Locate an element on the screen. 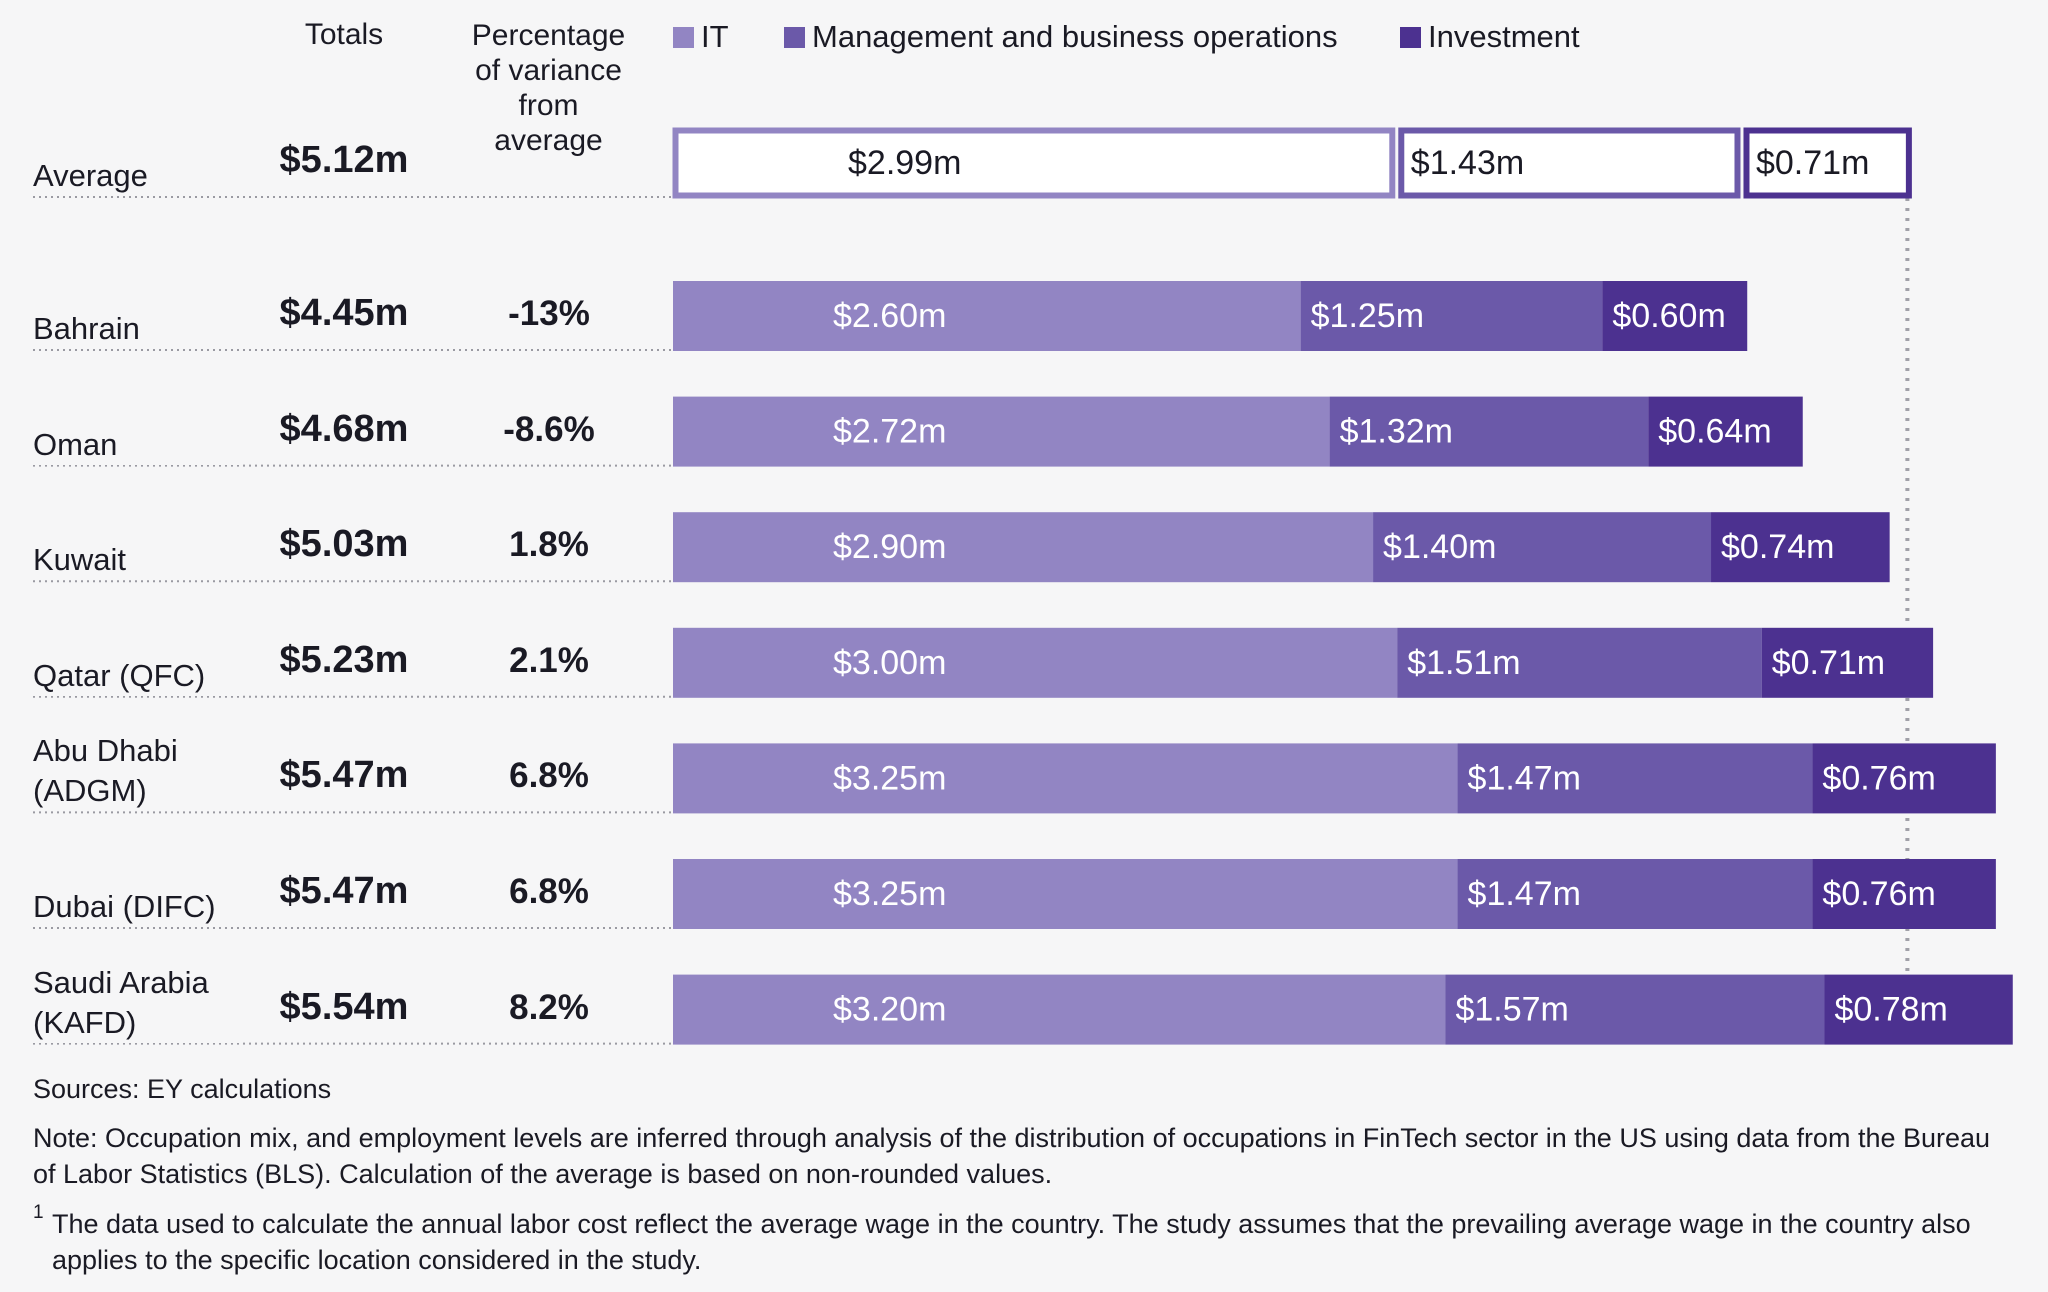  value-label: $0.78m is located at coordinates (1890, 1010).